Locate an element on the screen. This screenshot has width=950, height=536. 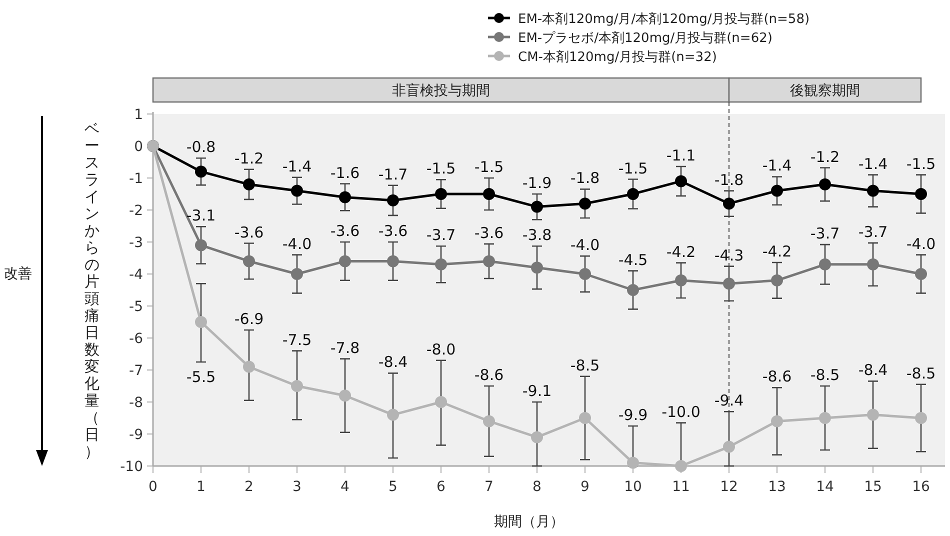
y-tick-label: -3 is located at coordinates (136, 243).